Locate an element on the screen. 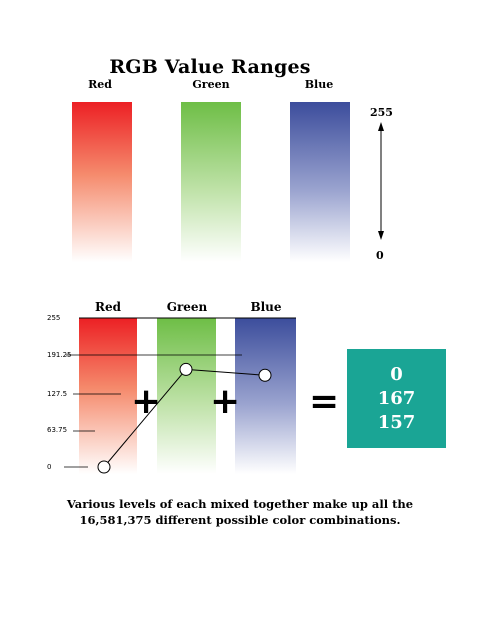  result-green-value: 167 is located at coordinates (396, 398).